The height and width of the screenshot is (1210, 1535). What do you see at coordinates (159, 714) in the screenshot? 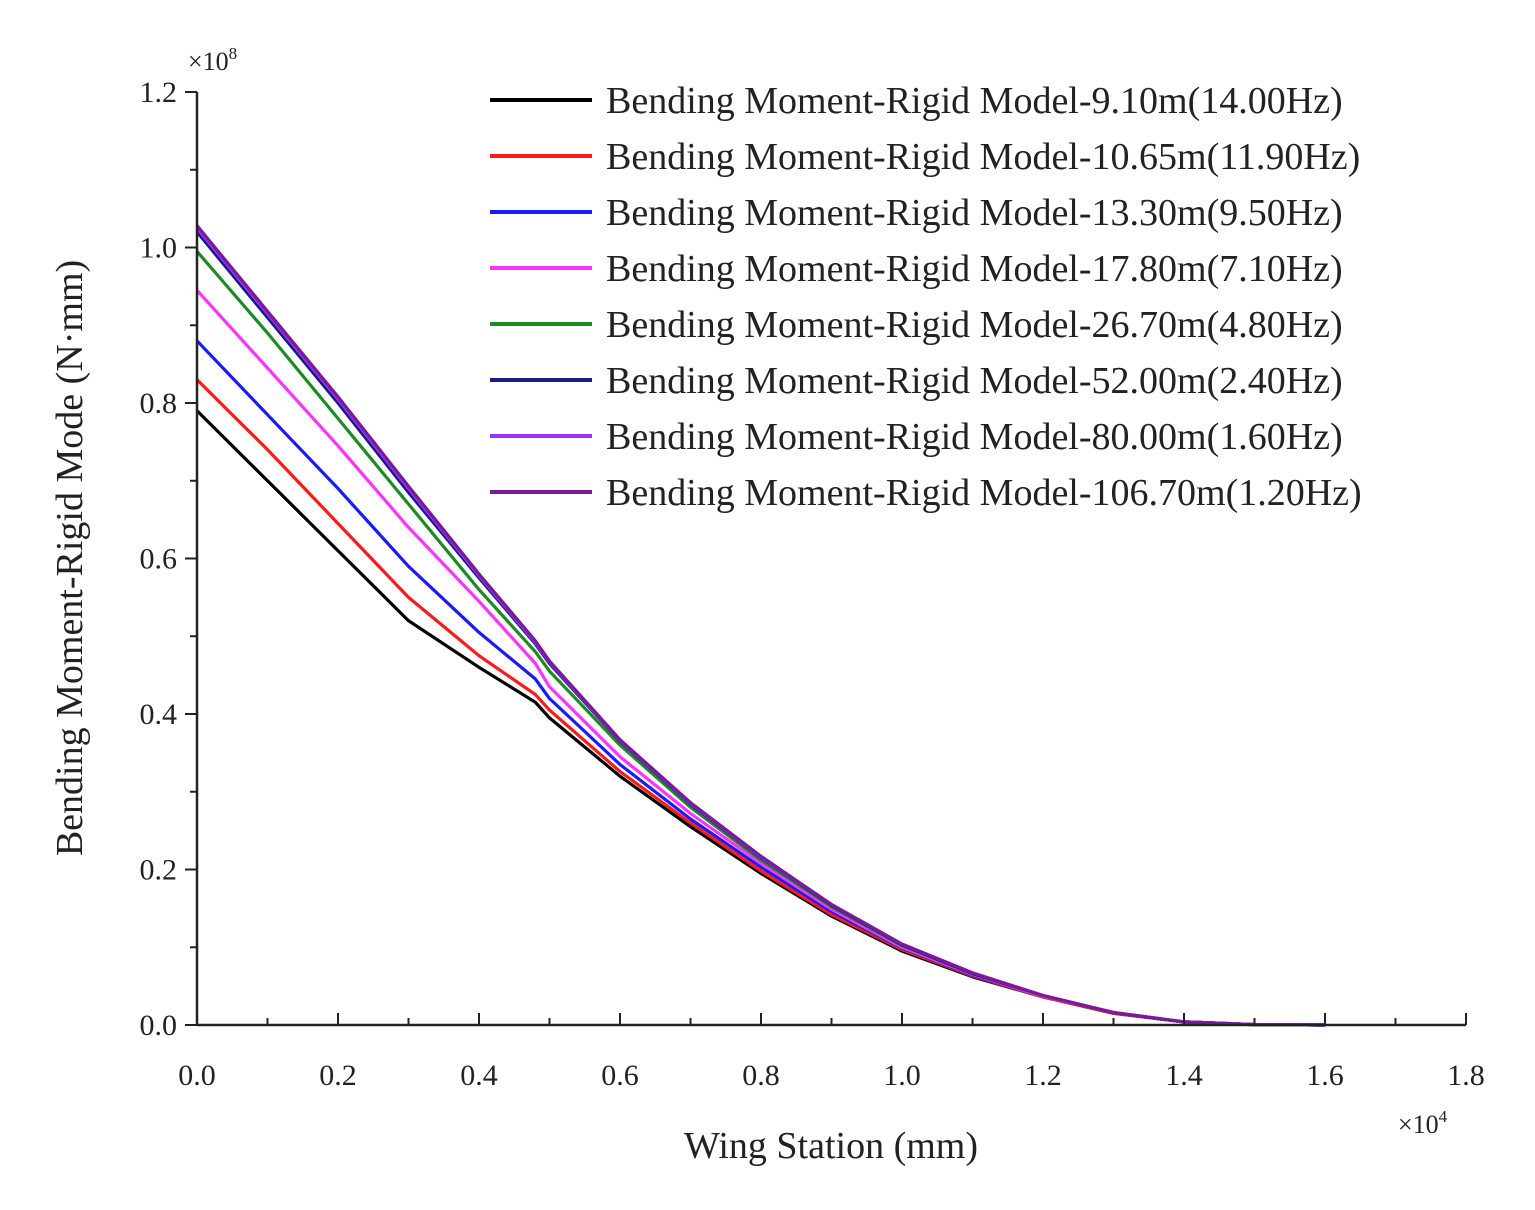
I see `y-tick-label: 0.4` at bounding box center [159, 714].